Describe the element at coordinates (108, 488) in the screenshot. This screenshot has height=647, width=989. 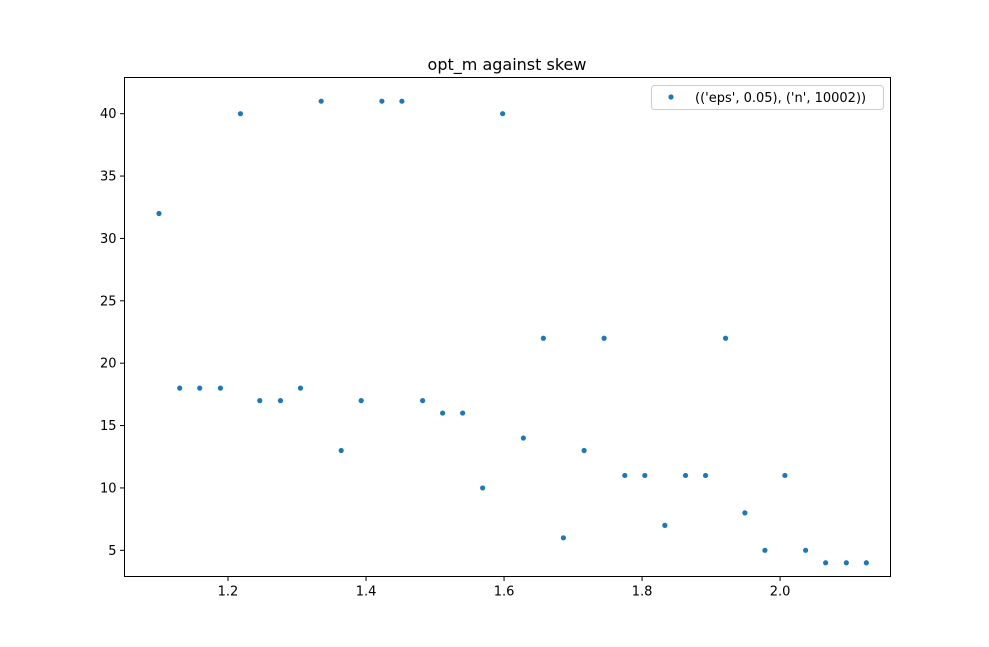
I see `y-tick-label: 10` at that location.